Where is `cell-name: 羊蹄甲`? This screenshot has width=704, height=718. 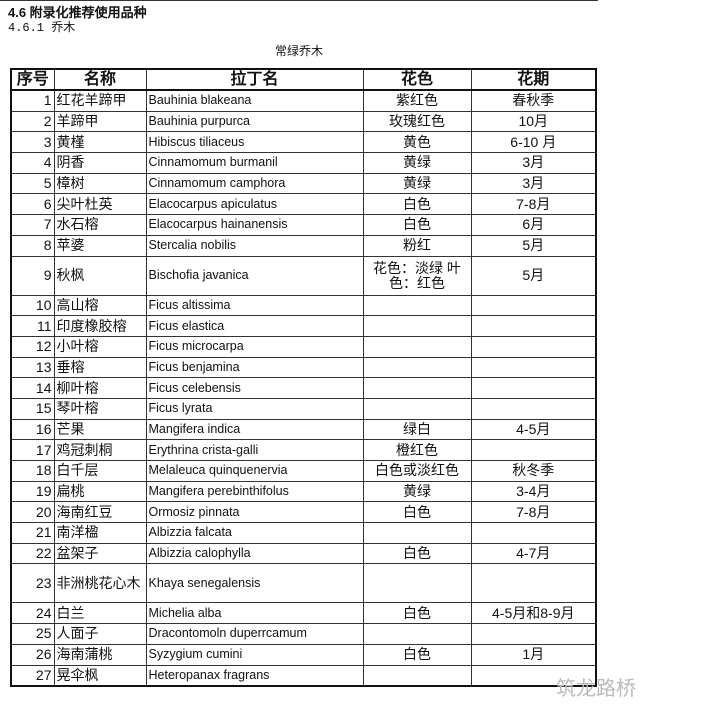
cell-name: 羊蹄甲 is located at coordinates (100, 121).